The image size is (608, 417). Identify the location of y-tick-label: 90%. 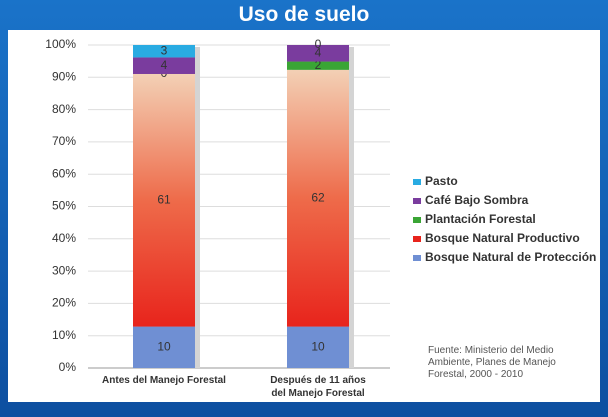
(64, 76).